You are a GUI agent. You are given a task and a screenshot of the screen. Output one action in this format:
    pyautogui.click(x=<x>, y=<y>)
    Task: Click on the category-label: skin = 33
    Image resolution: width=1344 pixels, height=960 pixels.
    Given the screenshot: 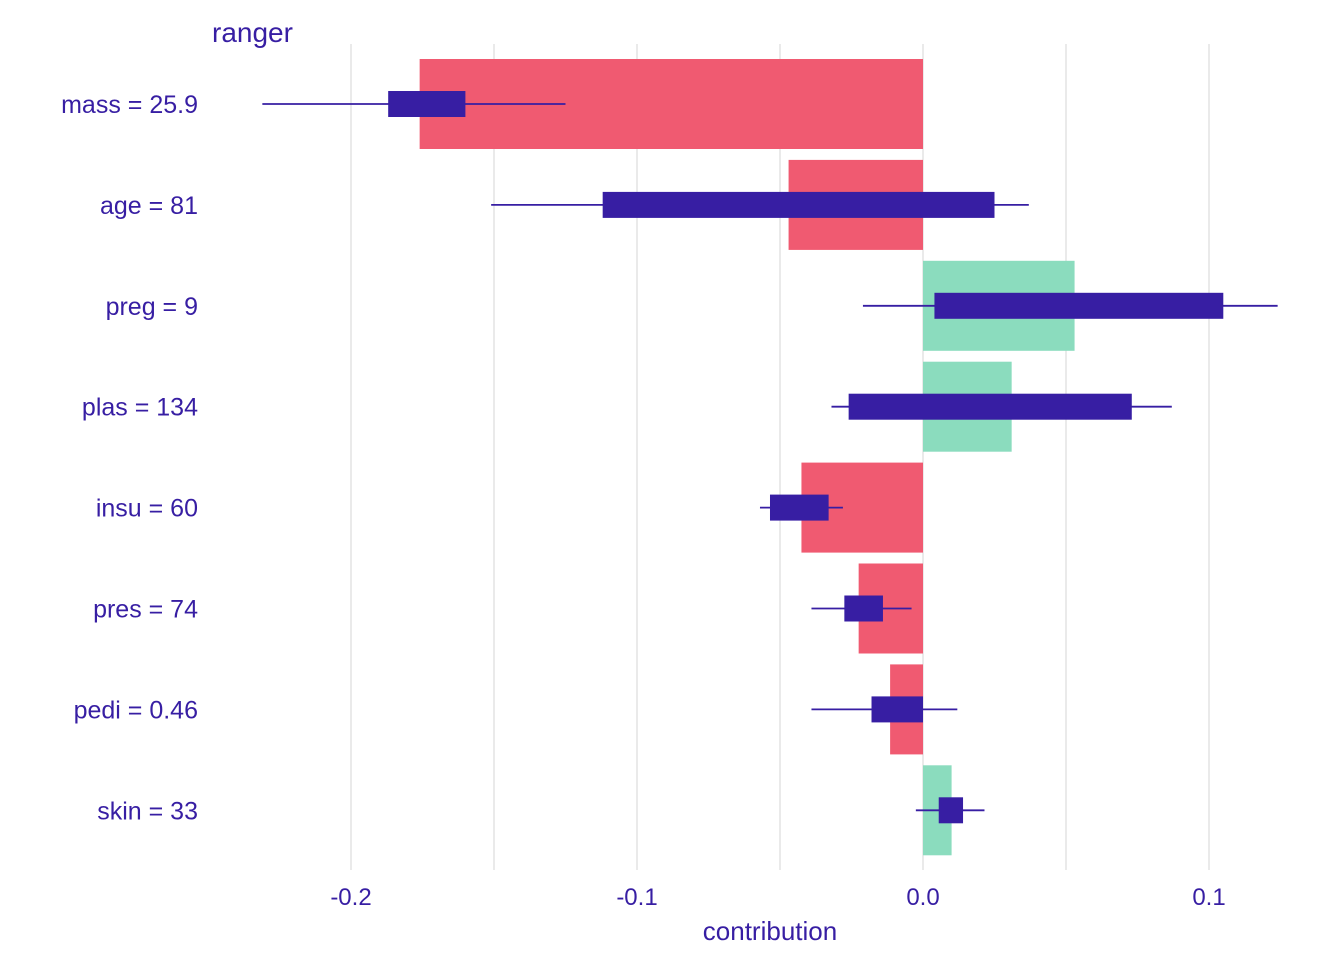 What is the action you would take?
    pyautogui.click(x=147, y=811)
    